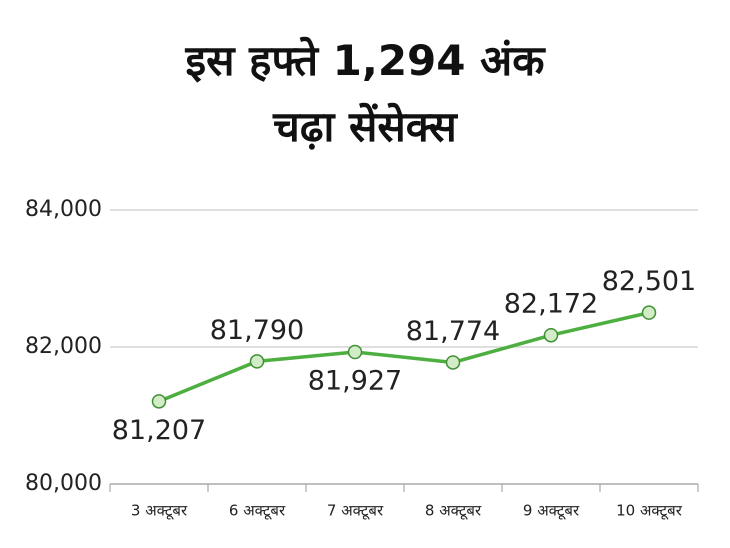  What do you see at coordinates (355, 511) in the screenshot?
I see `x-tick-label: 7 अक्टूबर` at bounding box center [355, 511].